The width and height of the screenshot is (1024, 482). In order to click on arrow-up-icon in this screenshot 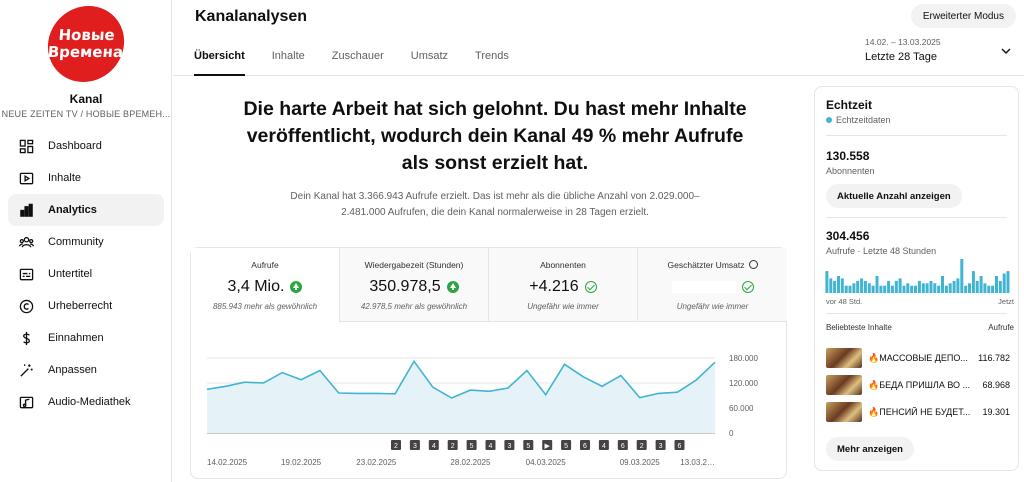, I will do `click(452, 287)`.